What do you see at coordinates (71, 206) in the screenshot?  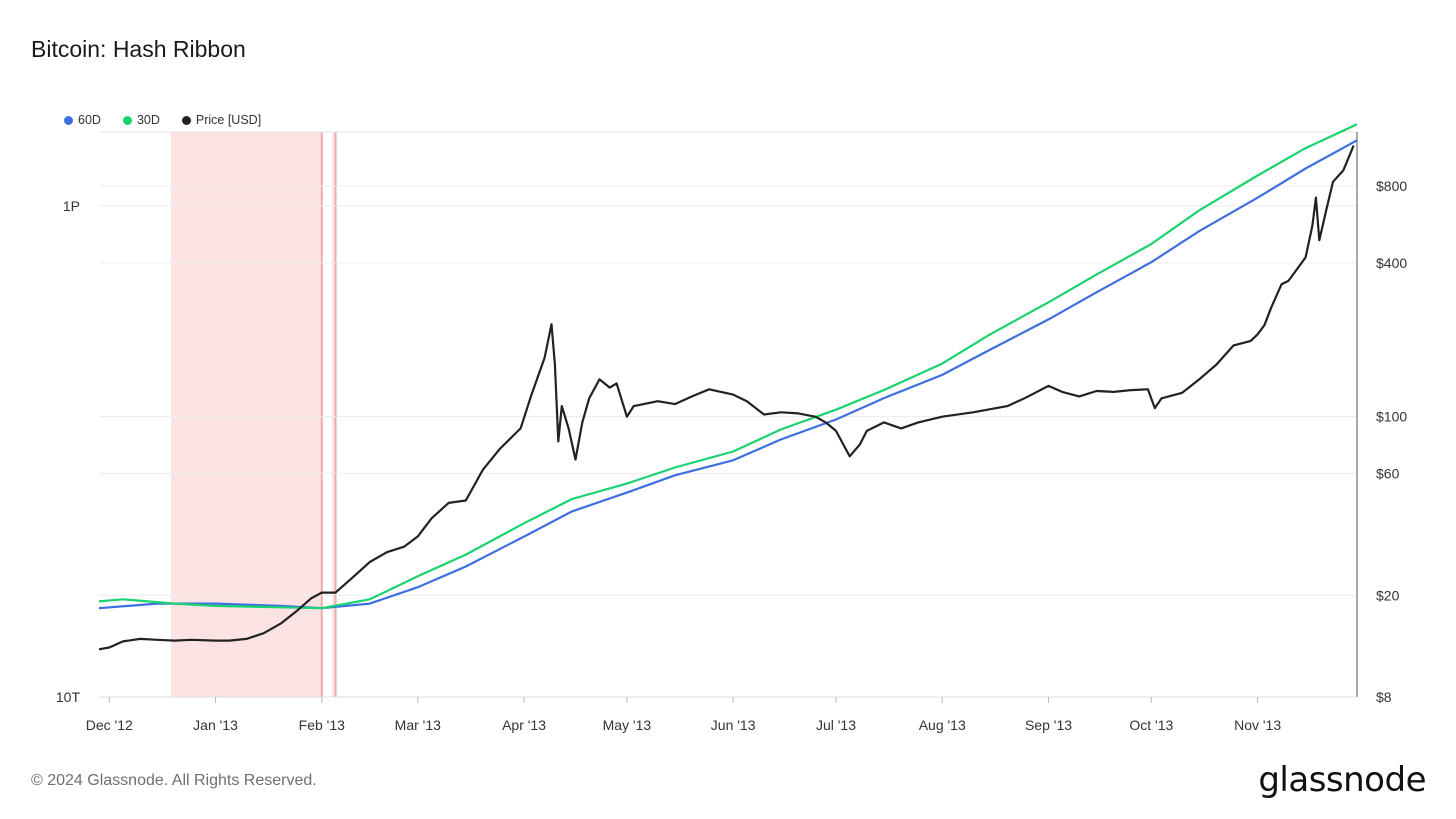 I see `left-axis-tick-label: 1P` at bounding box center [71, 206].